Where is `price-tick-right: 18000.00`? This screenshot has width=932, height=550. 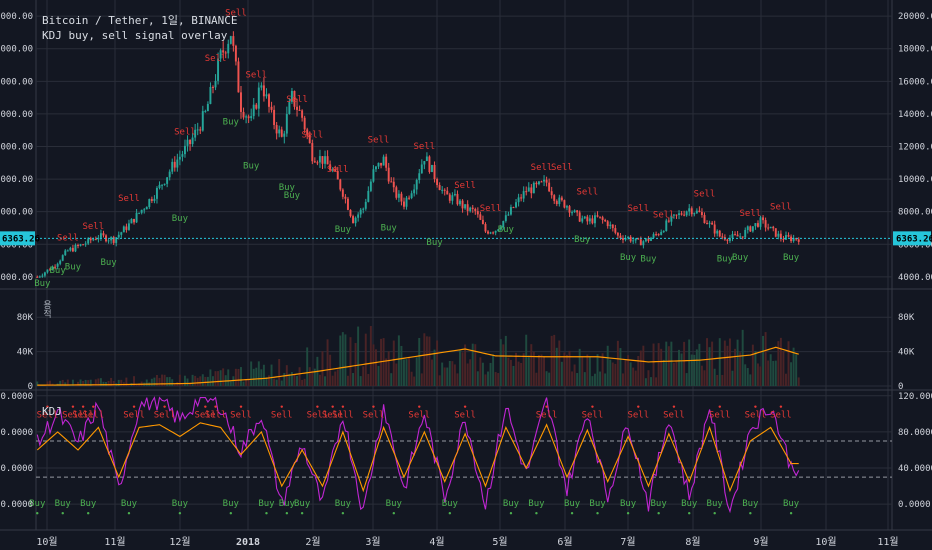
price-tick-right: 18000.00 is located at coordinates (915, 50).